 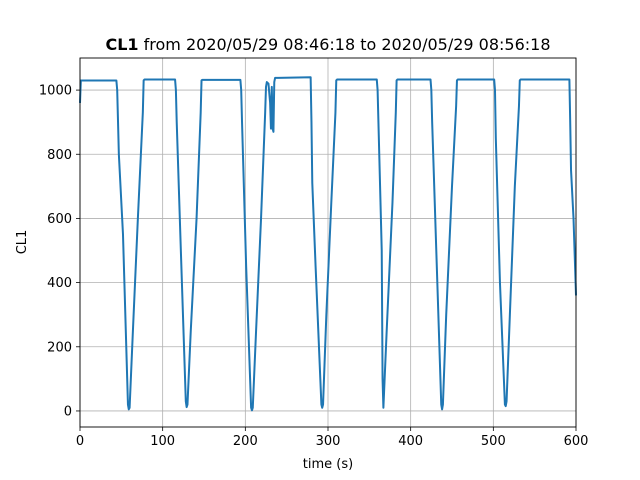 I want to click on x-tick-label: 500, so click(x=493, y=441).